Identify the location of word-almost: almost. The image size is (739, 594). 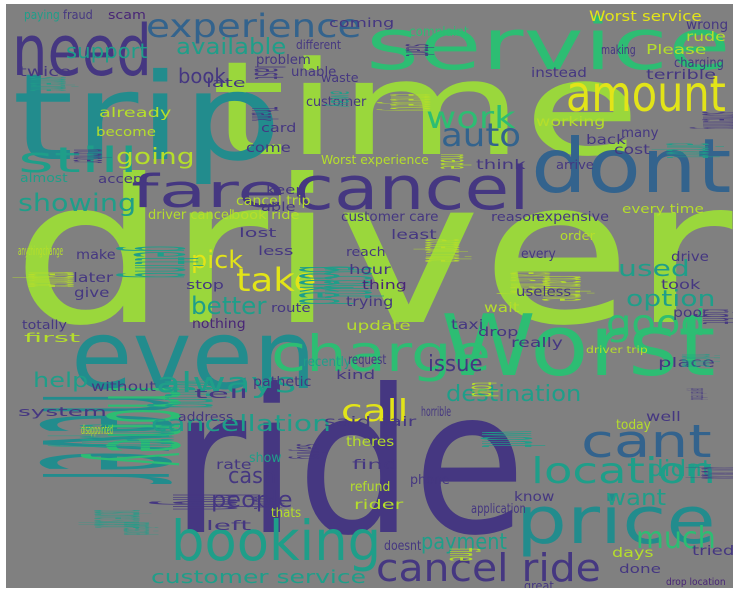
(44, 178).